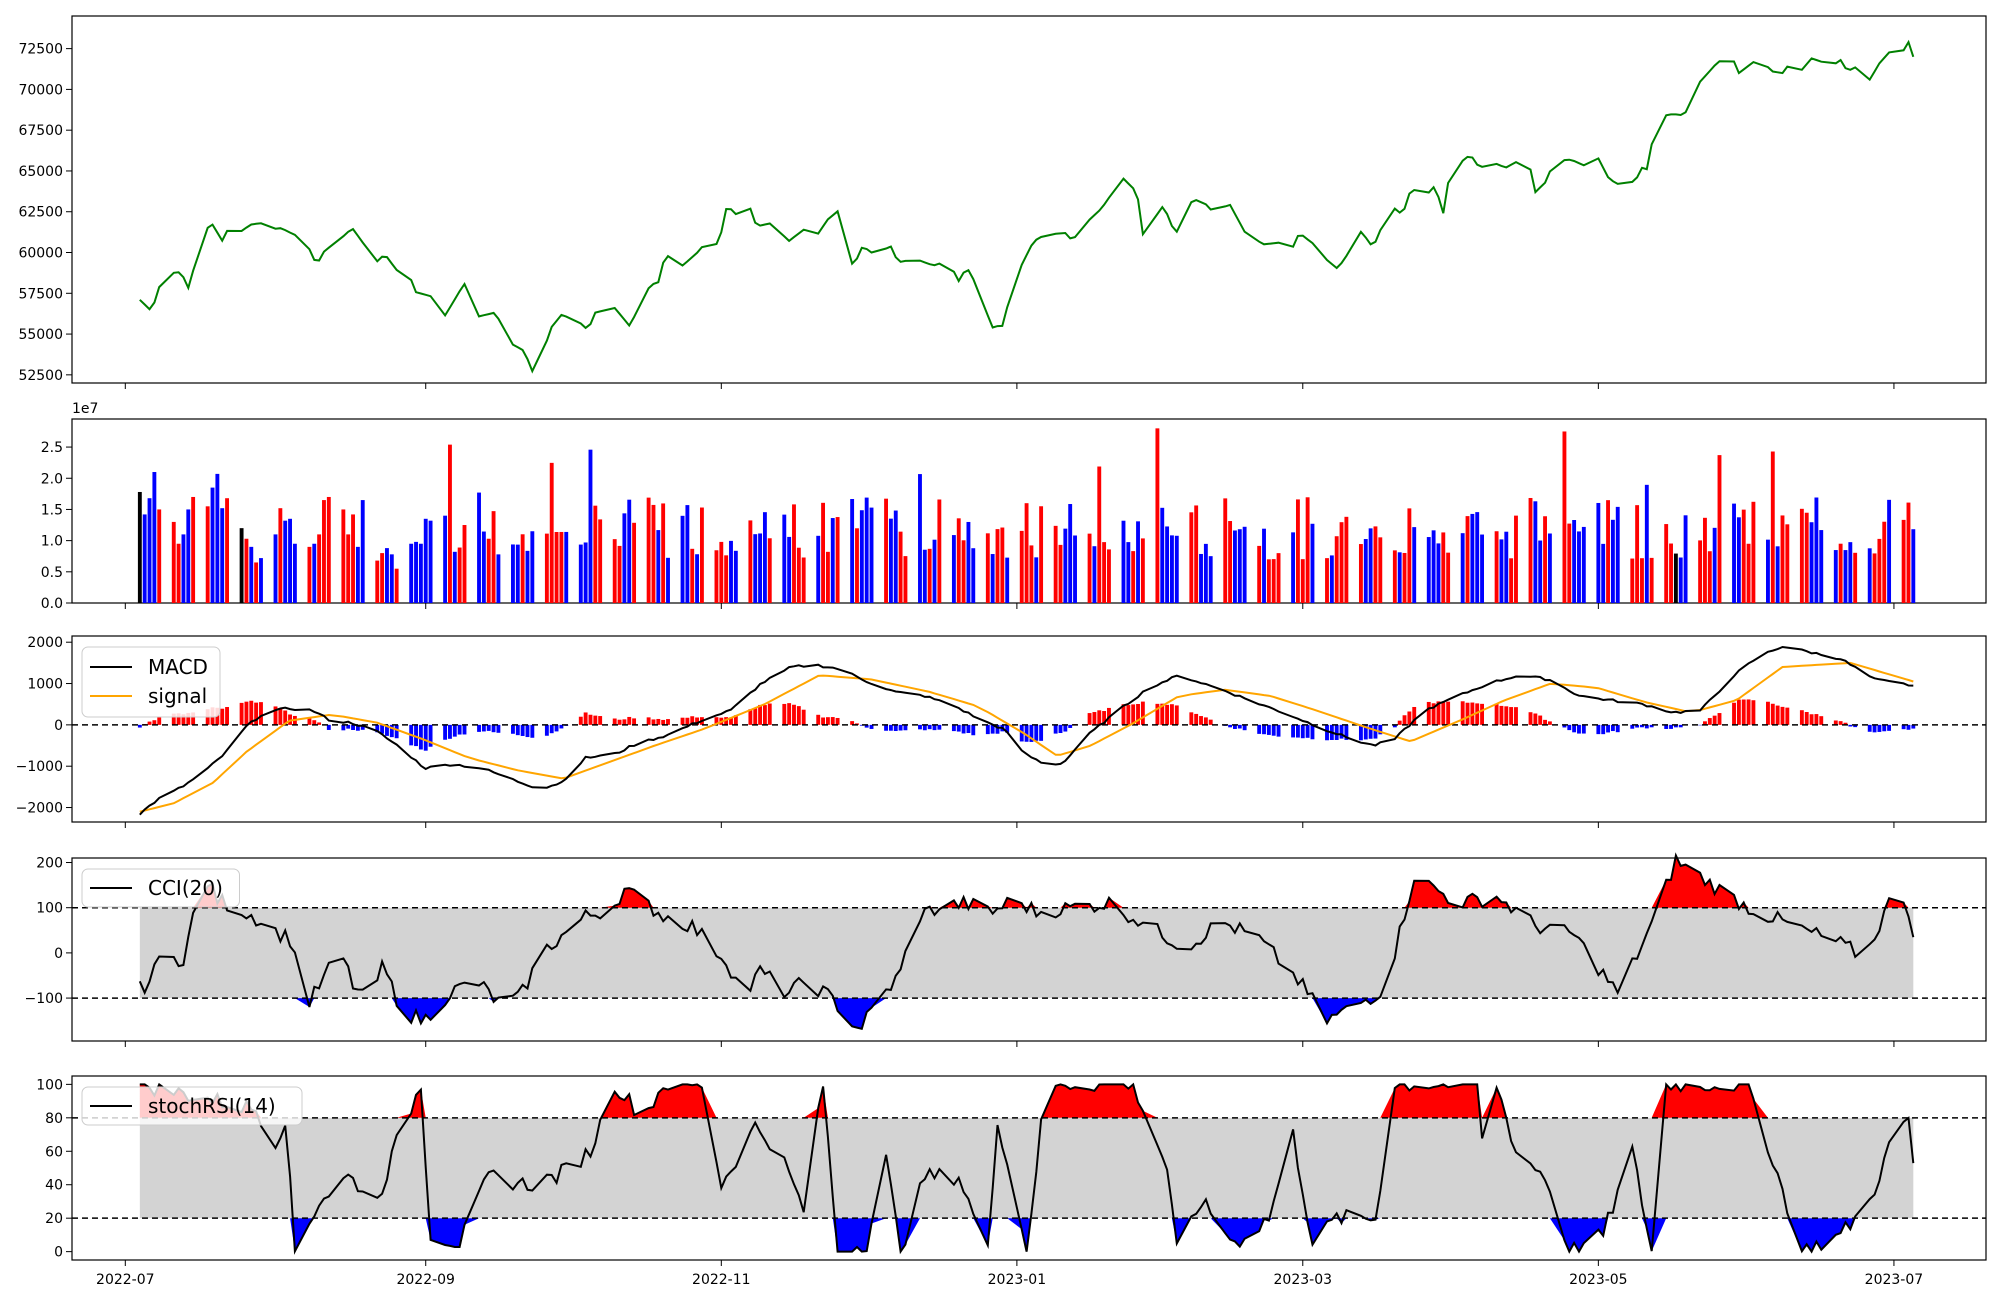 This screenshot has height=1300, width=2000. Describe the element at coordinates (1026, 953) in the screenshot. I see `cci-band` at that location.